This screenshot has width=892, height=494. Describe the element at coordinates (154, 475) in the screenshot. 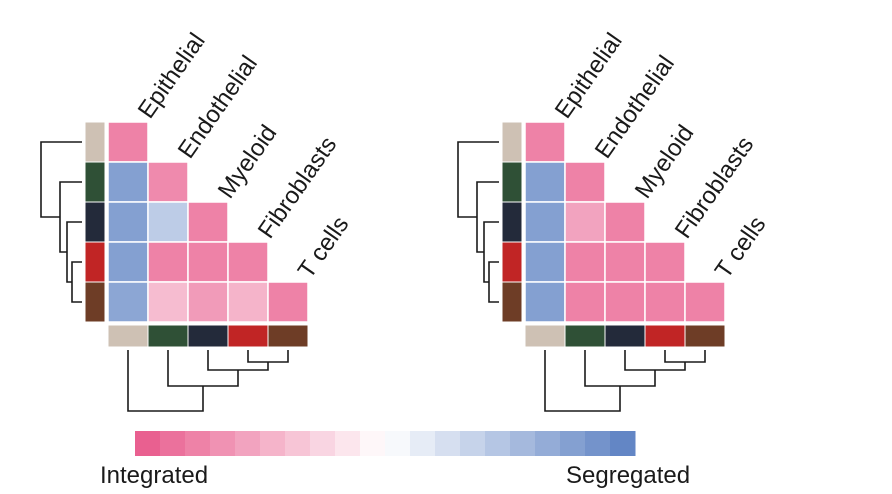

I see `legend-low-label: Integrated` at that location.